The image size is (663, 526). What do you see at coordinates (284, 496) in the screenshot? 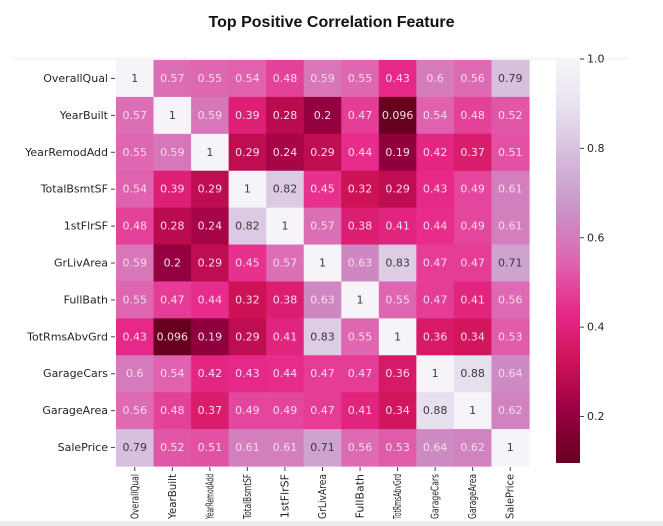
I see `x-tick-label: 1stFlrSF` at bounding box center [284, 496].